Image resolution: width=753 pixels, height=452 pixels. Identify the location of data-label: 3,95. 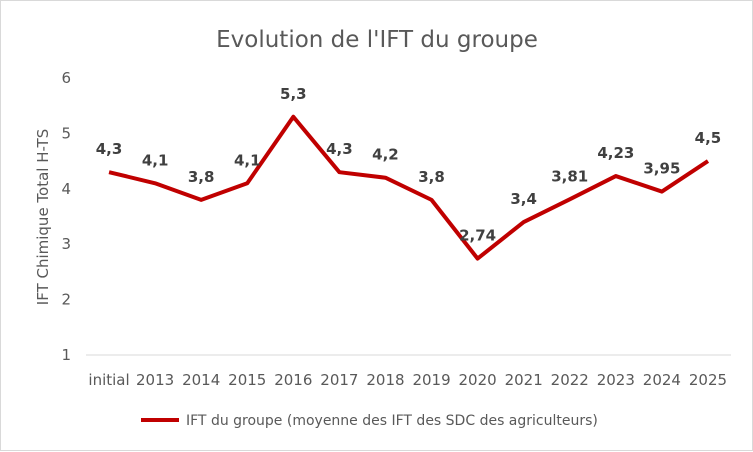
(661, 169).